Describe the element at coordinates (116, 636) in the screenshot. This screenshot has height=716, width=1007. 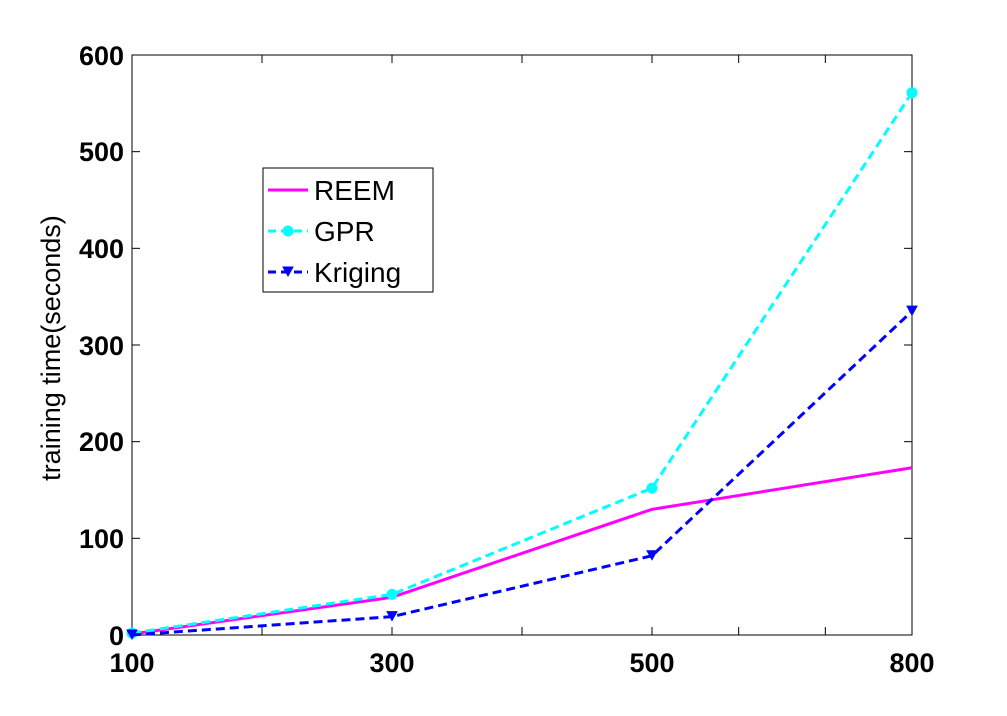
I see `y-tick-label: 0` at that location.